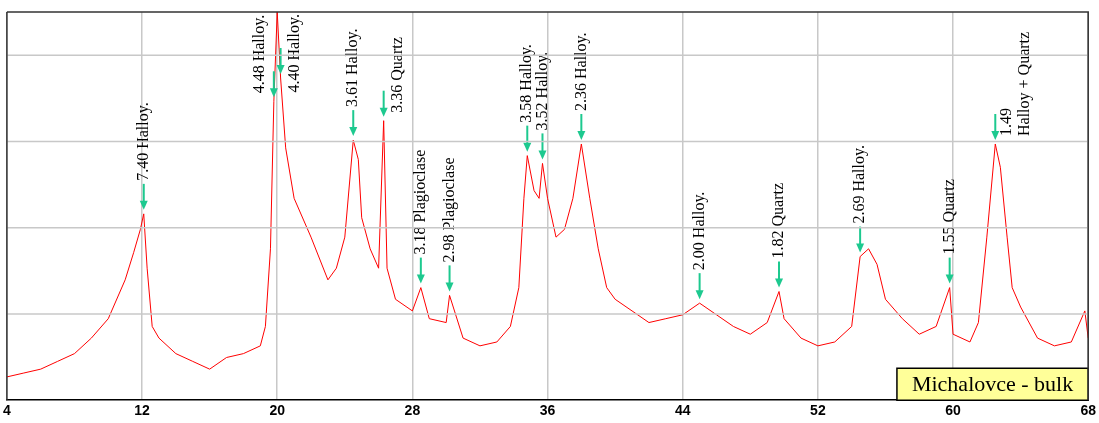 This screenshot has width=1099, height=423. I want to click on x-tick-label: 12, so click(142, 410).